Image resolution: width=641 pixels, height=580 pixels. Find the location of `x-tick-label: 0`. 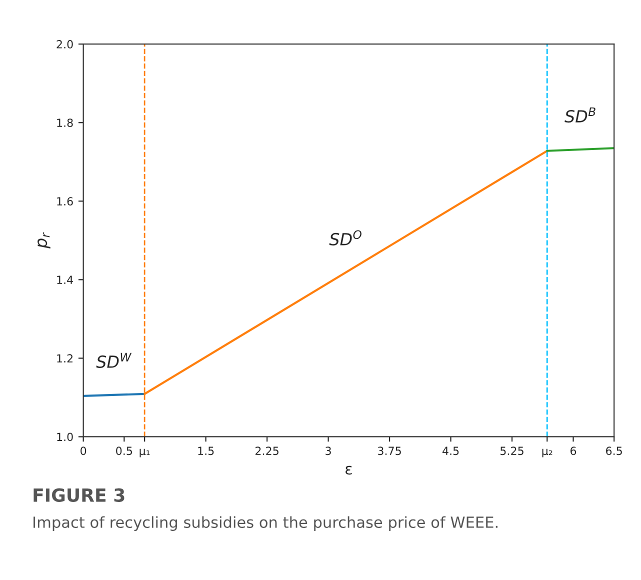

x-tick-label: 0 is located at coordinates (83, 451).